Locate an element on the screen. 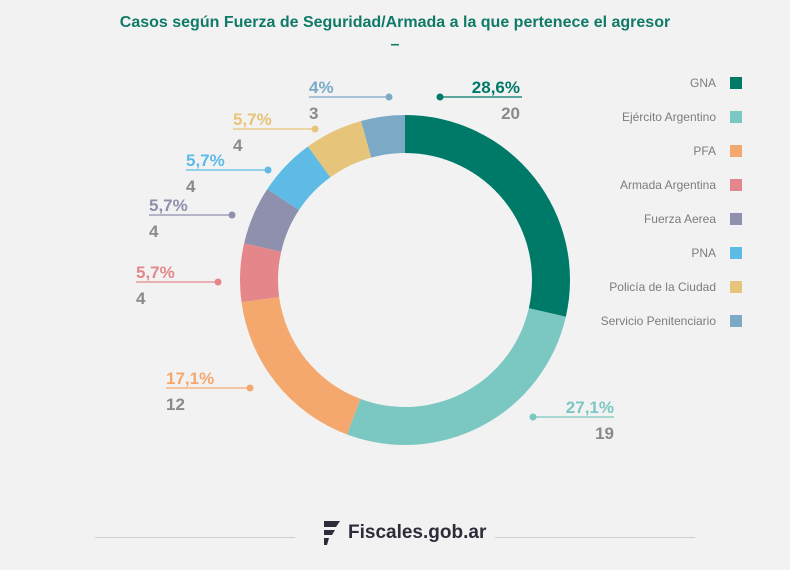  legend-item: GNA is located at coordinates (671, 83).